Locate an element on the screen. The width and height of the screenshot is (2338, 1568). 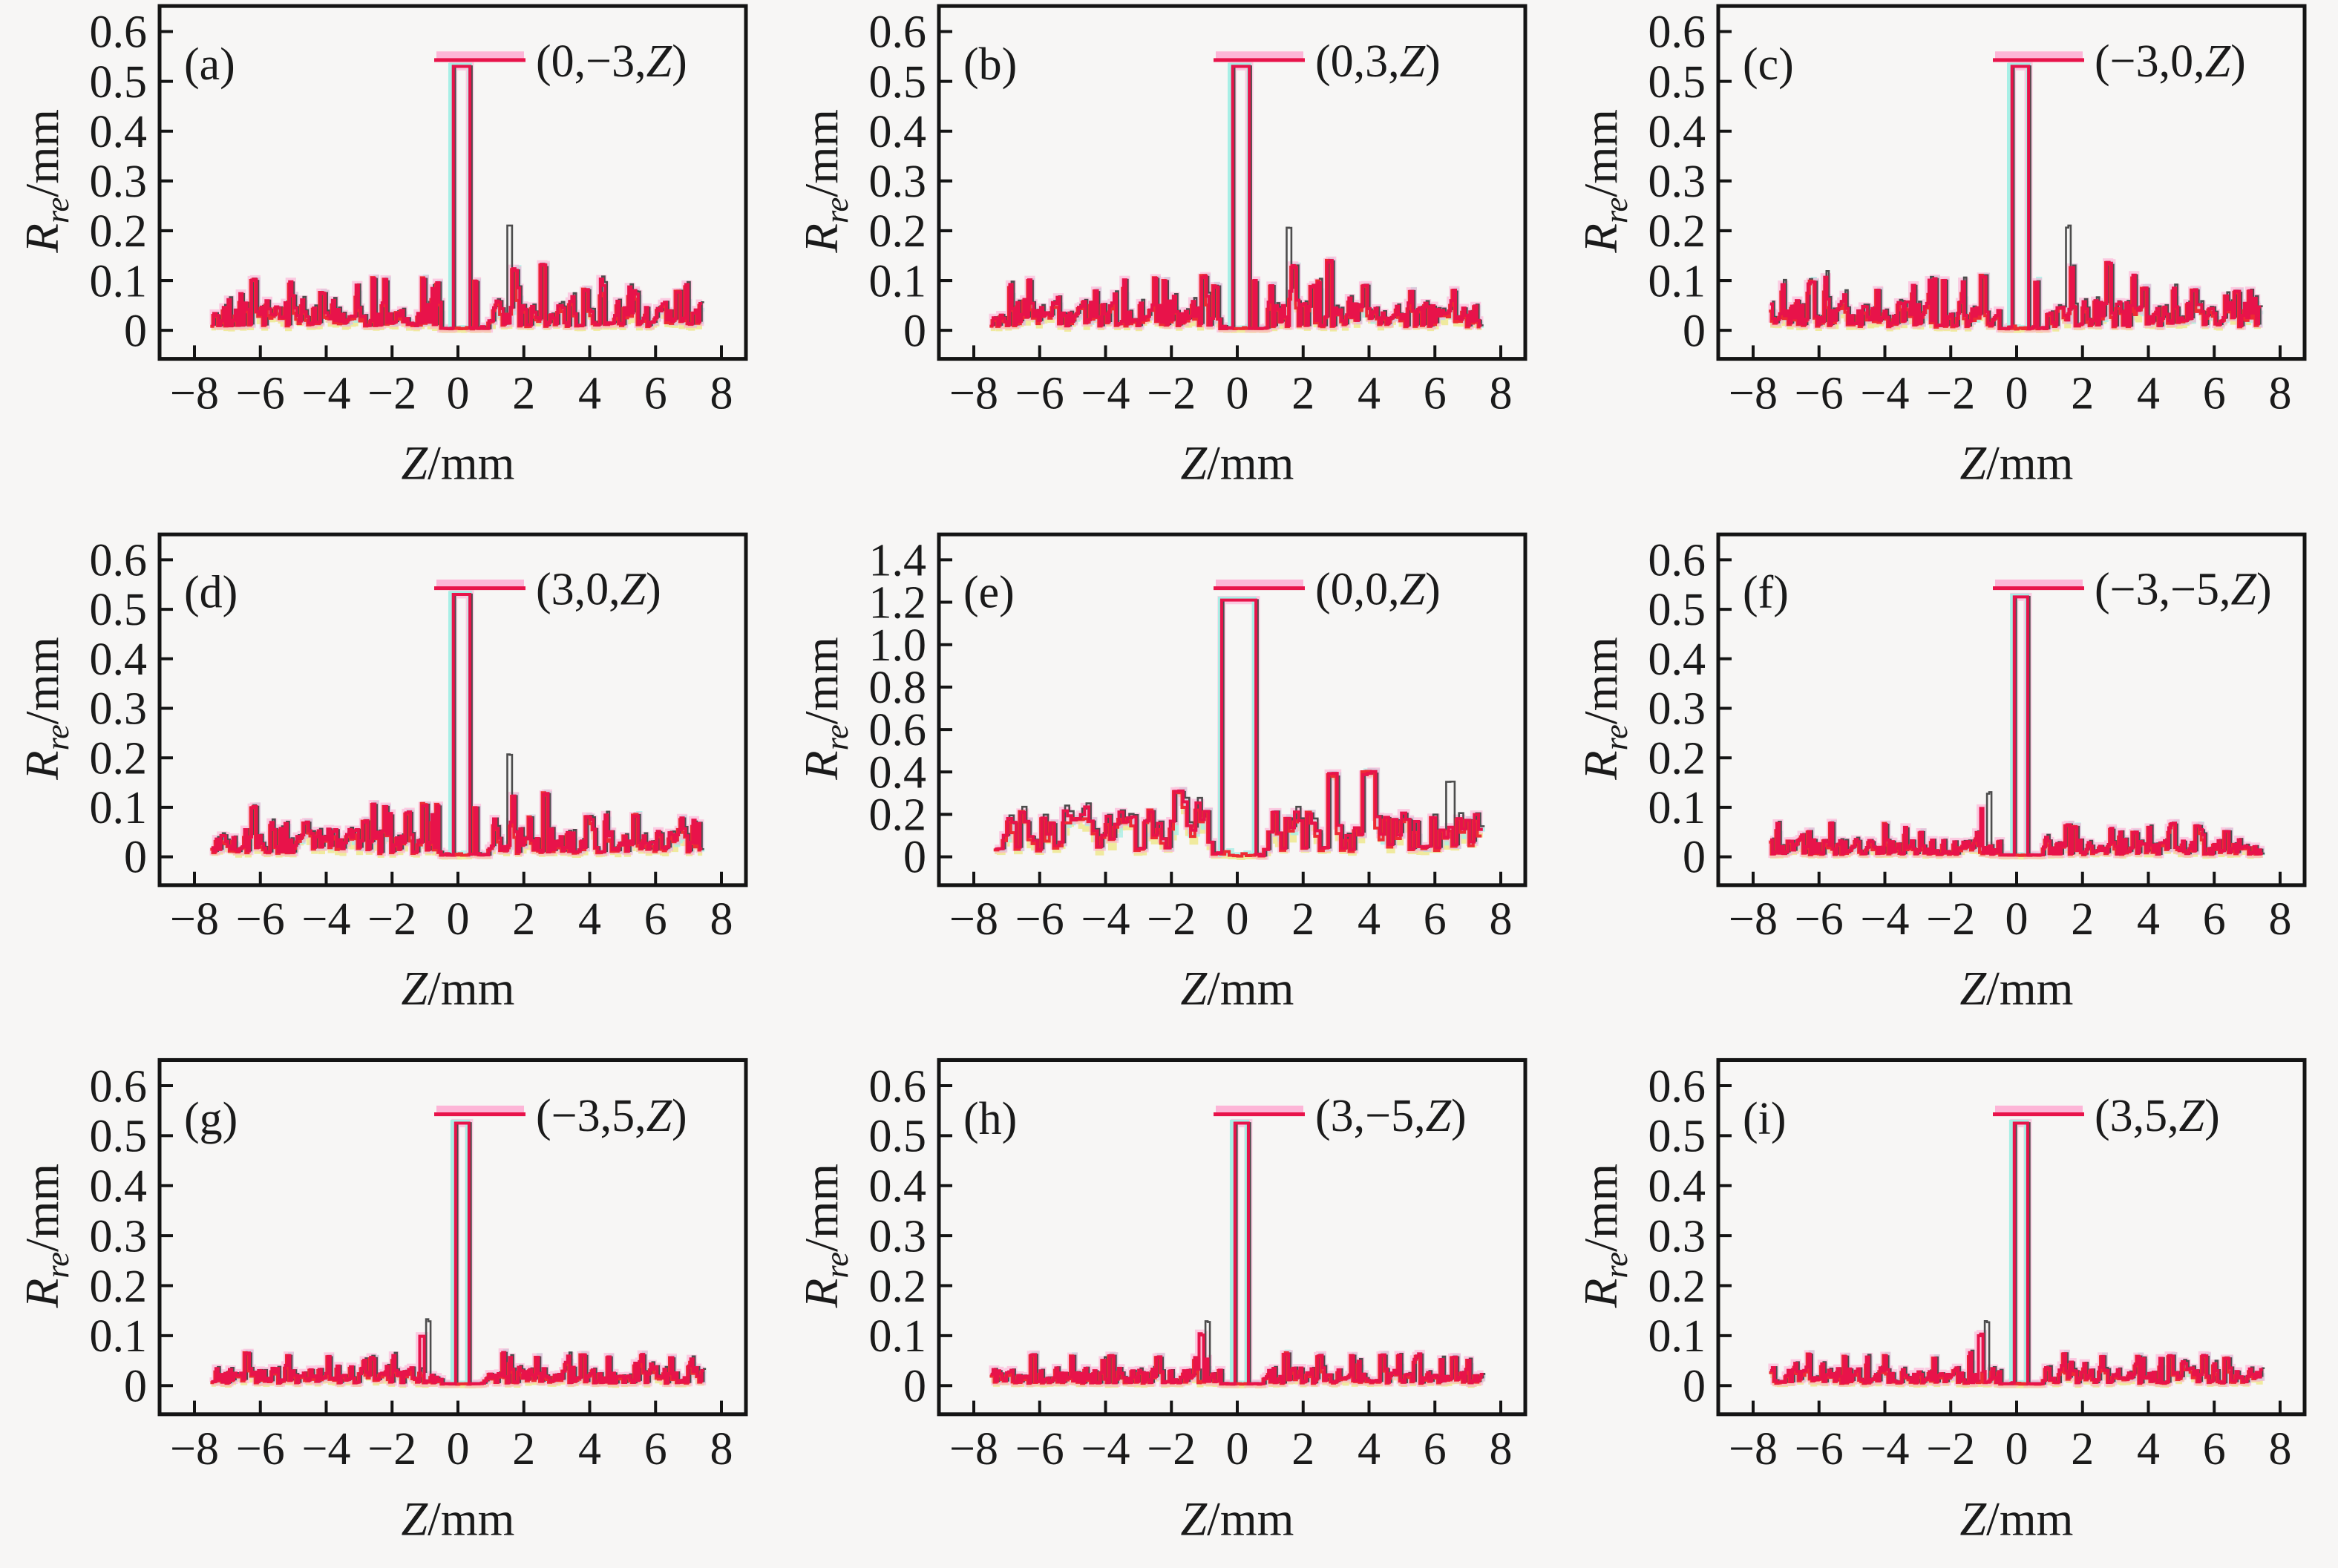
legend-label: (0,0,Z) is located at coordinates (1378, 590).